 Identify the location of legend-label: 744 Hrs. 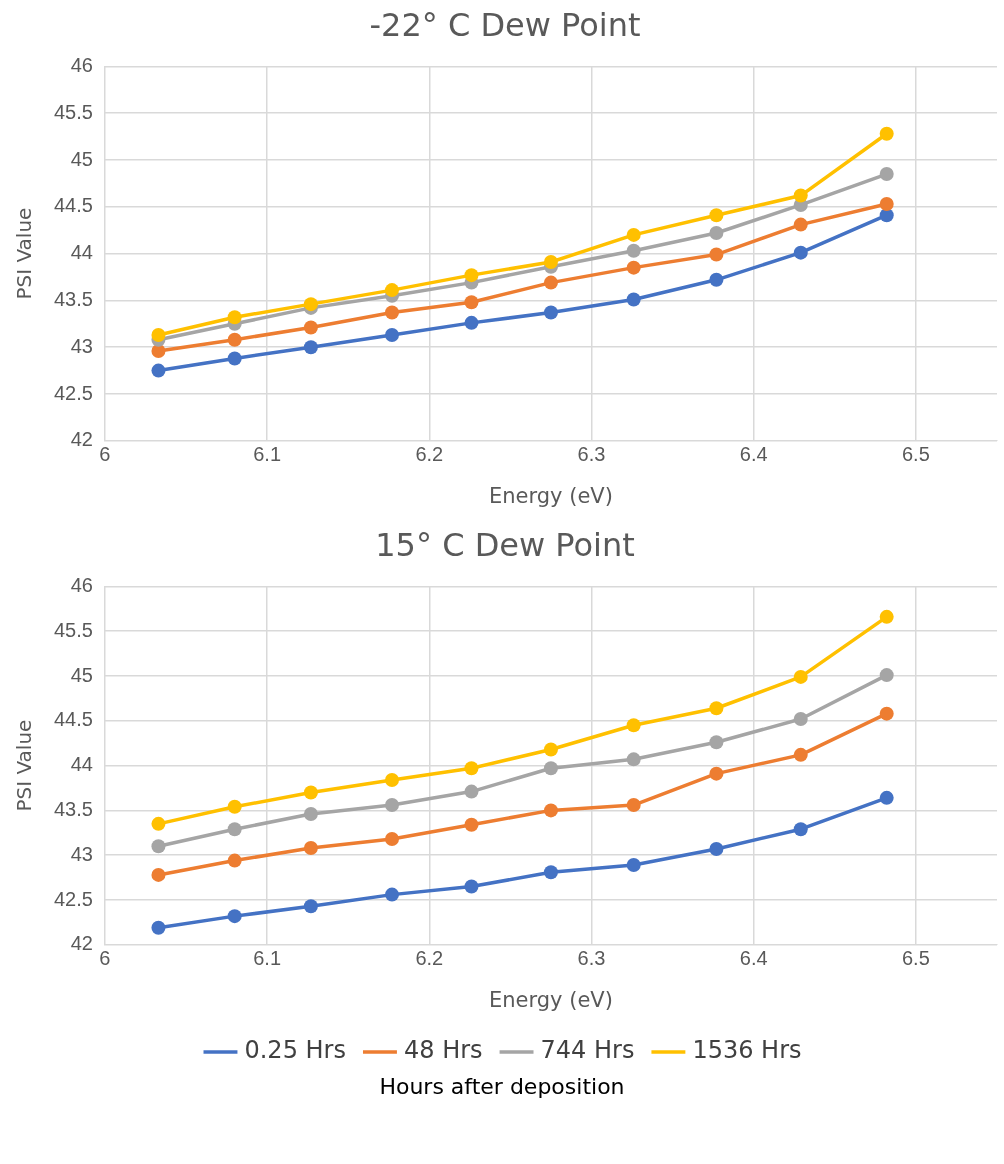
(587, 1050).